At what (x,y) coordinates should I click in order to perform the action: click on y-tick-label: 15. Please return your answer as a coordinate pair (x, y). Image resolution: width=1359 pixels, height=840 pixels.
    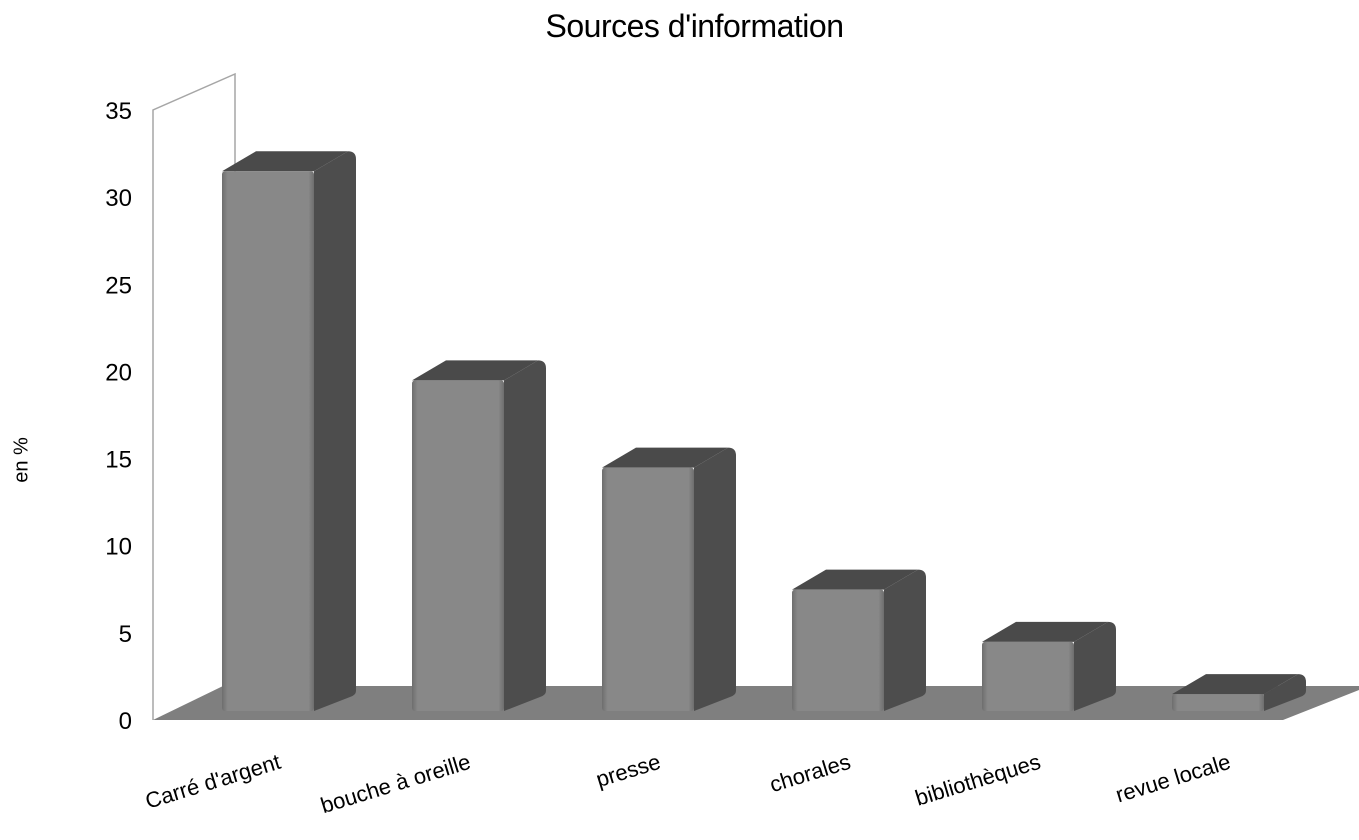
    Looking at the image, I should click on (118, 460).